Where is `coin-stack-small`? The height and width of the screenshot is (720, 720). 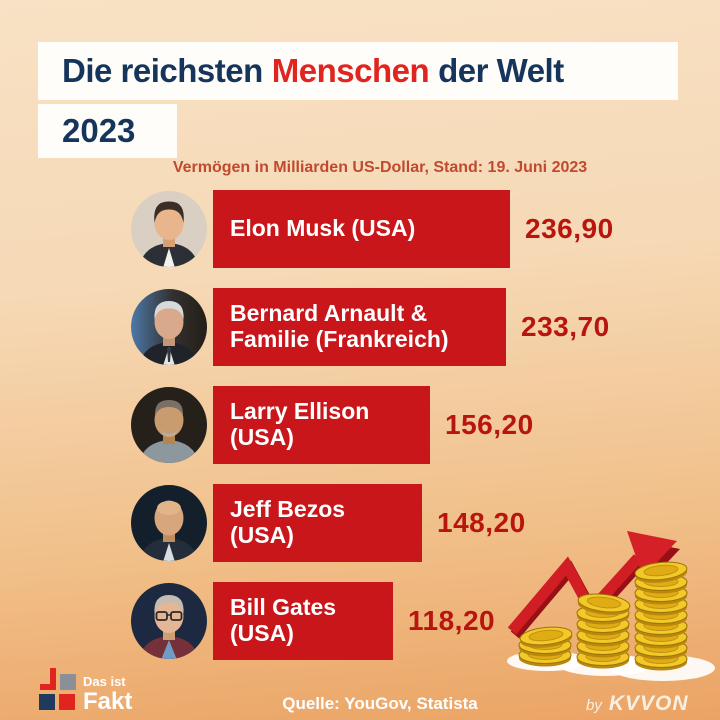
coin-stack-small is located at coordinates (546, 645).